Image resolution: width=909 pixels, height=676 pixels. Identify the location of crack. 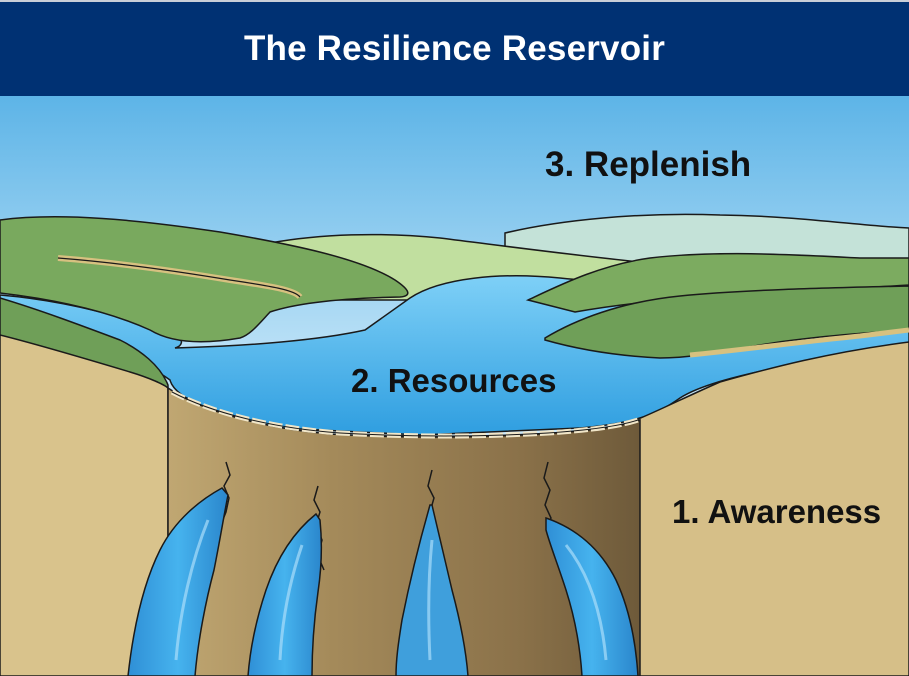
(226, 492).